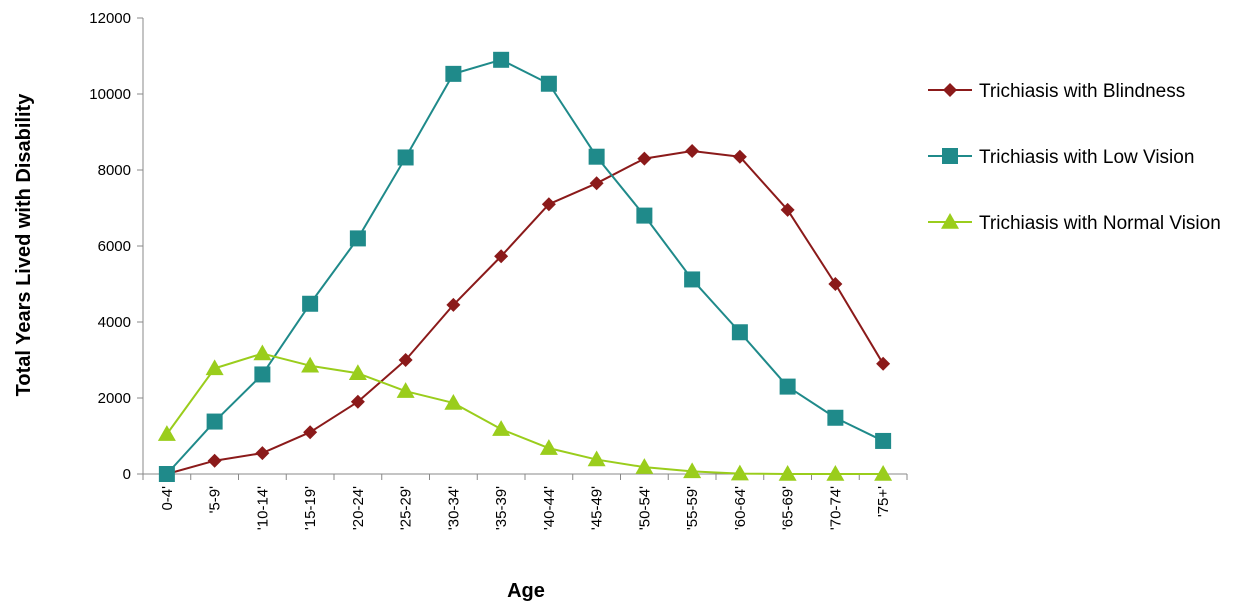 The height and width of the screenshot is (605, 1257). What do you see at coordinates (835, 508) in the screenshot?
I see `x-tick-label: '70-74'` at bounding box center [835, 508].